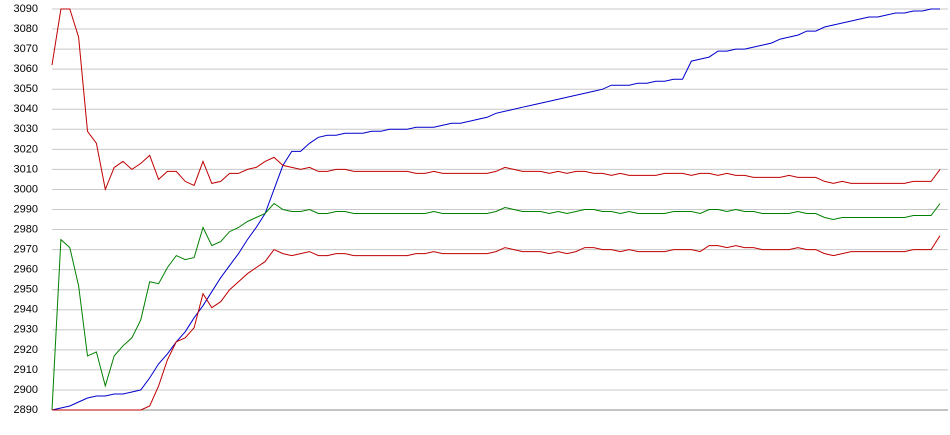 The image size is (950, 435). What do you see at coordinates (26, 129) in the screenshot?
I see `y-tick-label: 3030` at bounding box center [26, 129].